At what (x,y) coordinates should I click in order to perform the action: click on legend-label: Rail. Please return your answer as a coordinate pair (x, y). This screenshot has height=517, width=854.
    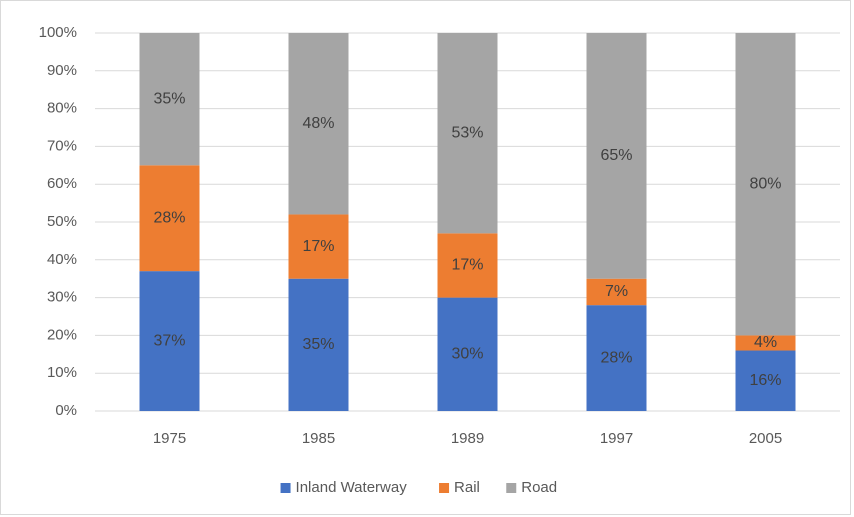
    Looking at the image, I should click on (467, 487).